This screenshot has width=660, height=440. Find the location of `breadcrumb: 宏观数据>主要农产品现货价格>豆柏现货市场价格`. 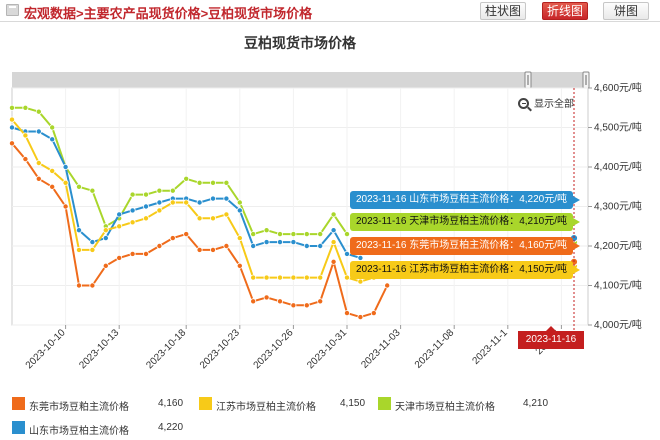

breadcrumb: 宏观数据>主要农产品现货价格>豆柏现货市场价格 is located at coordinates (168, 13).